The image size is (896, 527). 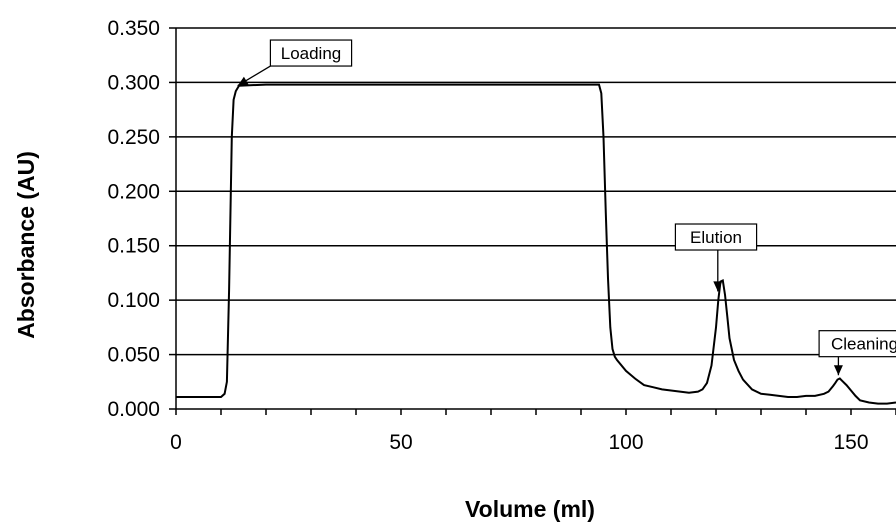 What do you see at coordinates (133, 82) in the screenshot?
I see `y-tick-label: 0.300` at bounding box center [133, 82].